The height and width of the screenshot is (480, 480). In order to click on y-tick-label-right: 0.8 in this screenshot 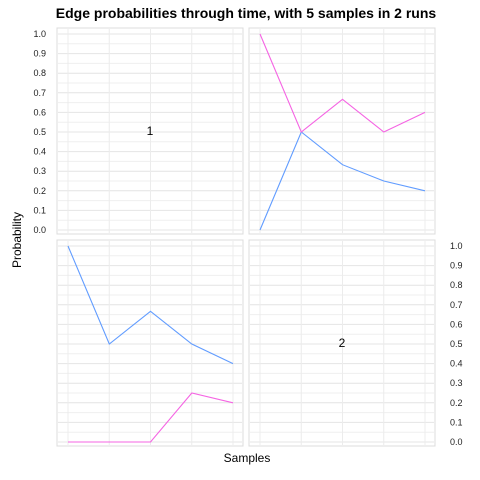, I will do `click(456, 285)`.